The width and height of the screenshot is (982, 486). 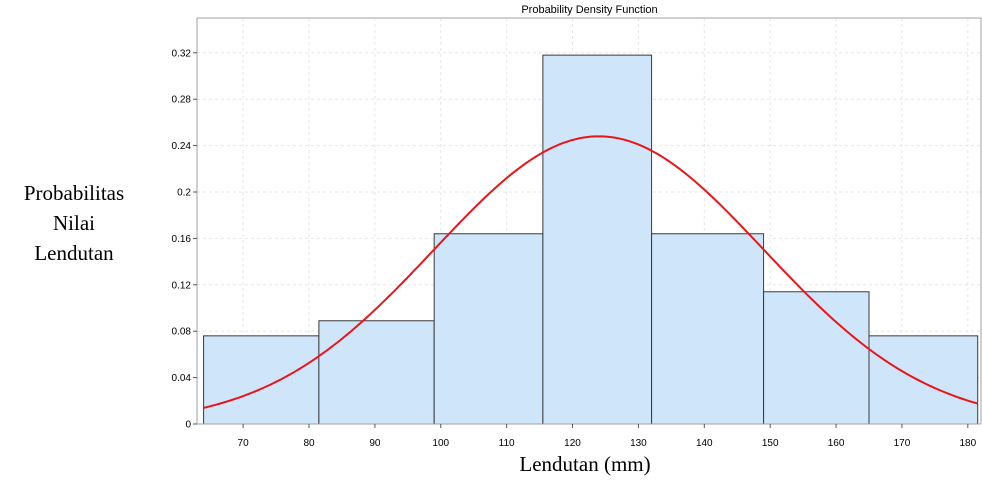 What do you see at coordinates (182, 146) in the screenshot?
I see `y-tick-label: 0.24` at bounding box center [182, 146].